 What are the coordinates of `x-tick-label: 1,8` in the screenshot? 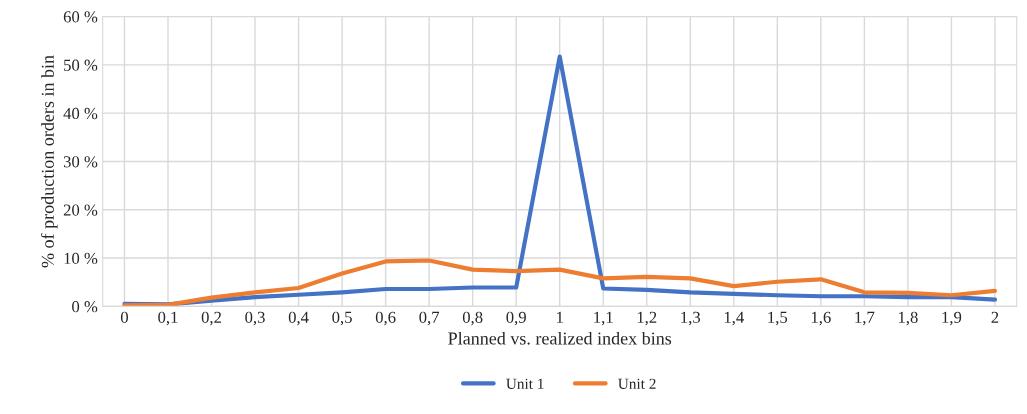 It's located at (908, 318).